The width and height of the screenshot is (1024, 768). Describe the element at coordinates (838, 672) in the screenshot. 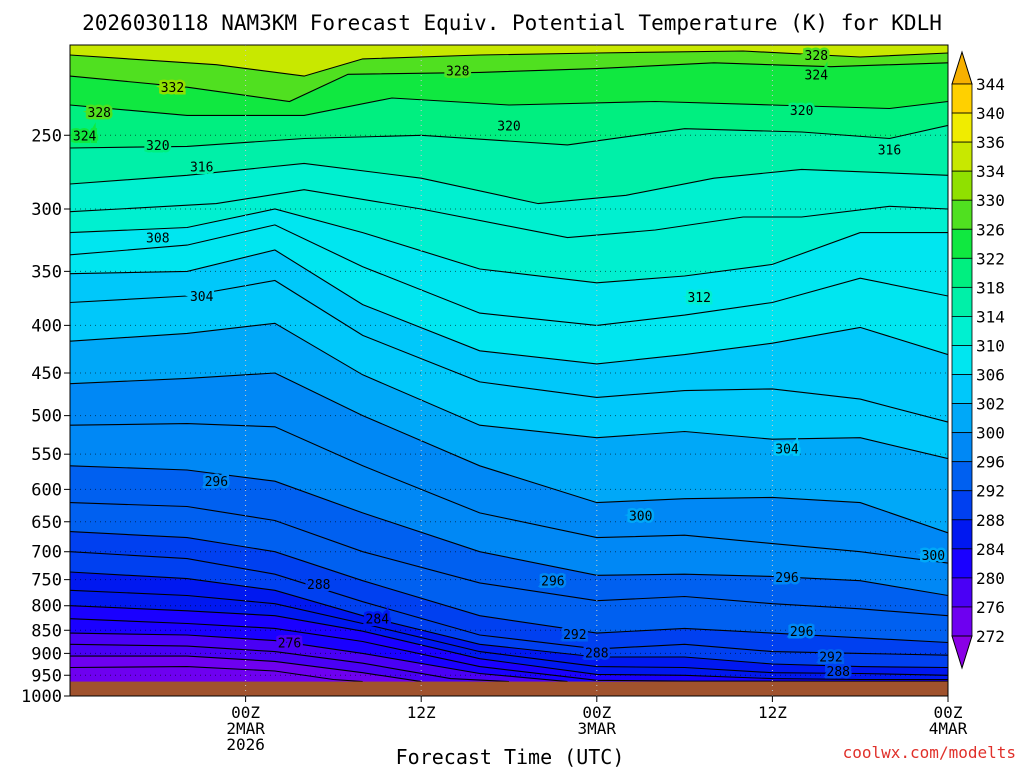

I see `contour-label-27: 288` at that location.